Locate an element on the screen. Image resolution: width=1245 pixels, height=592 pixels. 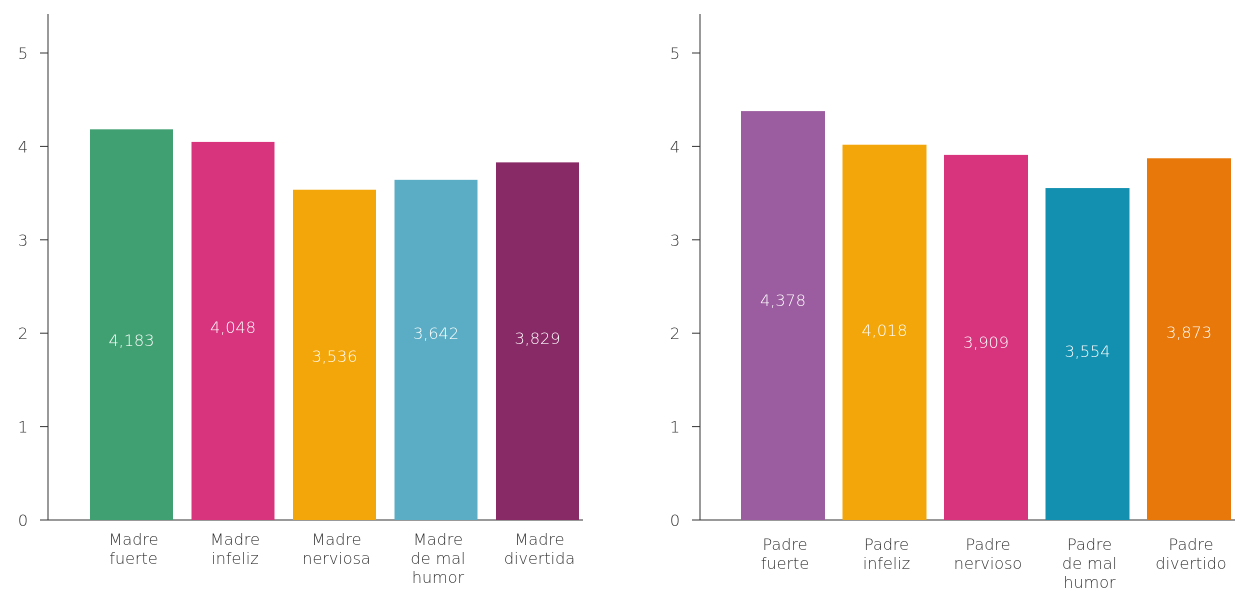
madre-category-label: Madre infeliz is located at coordinates (235, 549).